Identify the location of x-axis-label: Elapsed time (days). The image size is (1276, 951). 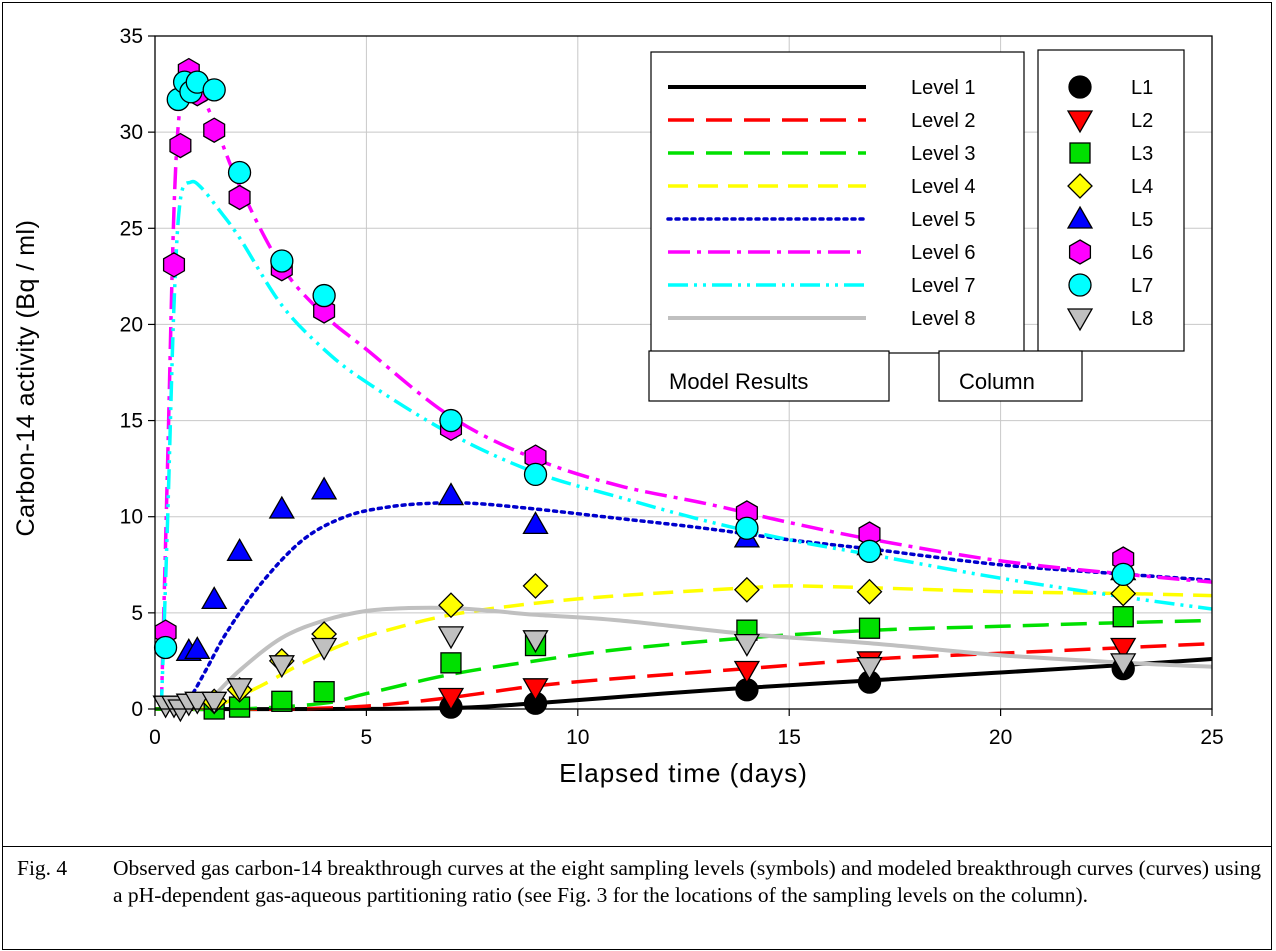
(683, 773).